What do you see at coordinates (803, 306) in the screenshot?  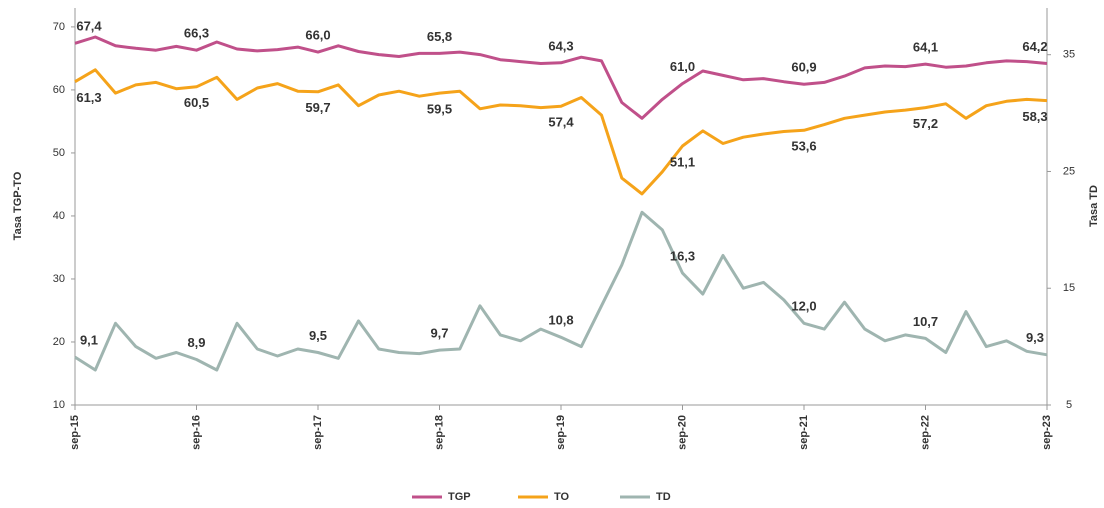 I see `value-label: 12,0` at bounding box center [803, 306].